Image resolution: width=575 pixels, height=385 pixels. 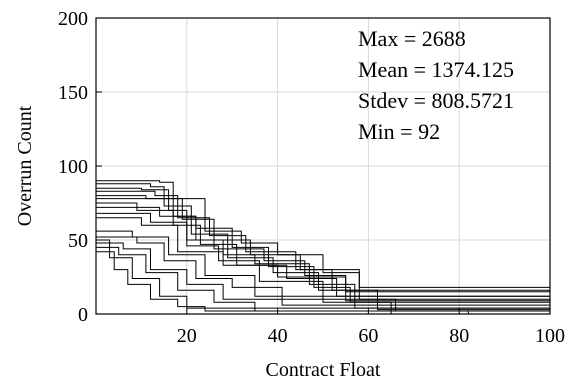 I want to click on x-tick-label: 20, so click(x=187, y=336).